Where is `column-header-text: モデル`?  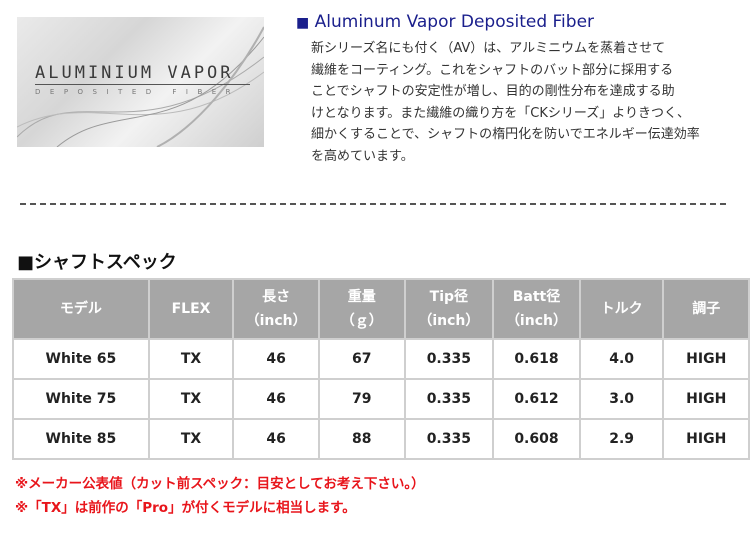
column-header-text: モデル is located at coordinates (80, 309).